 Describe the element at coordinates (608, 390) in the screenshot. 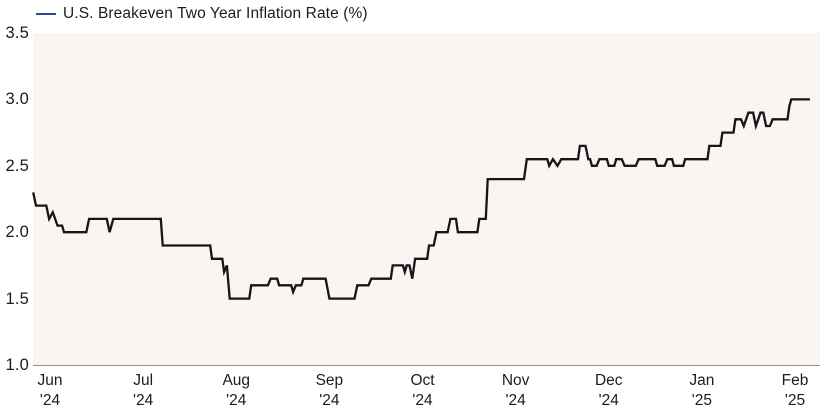

I see `x-tick-label: Dec '24` at that location.